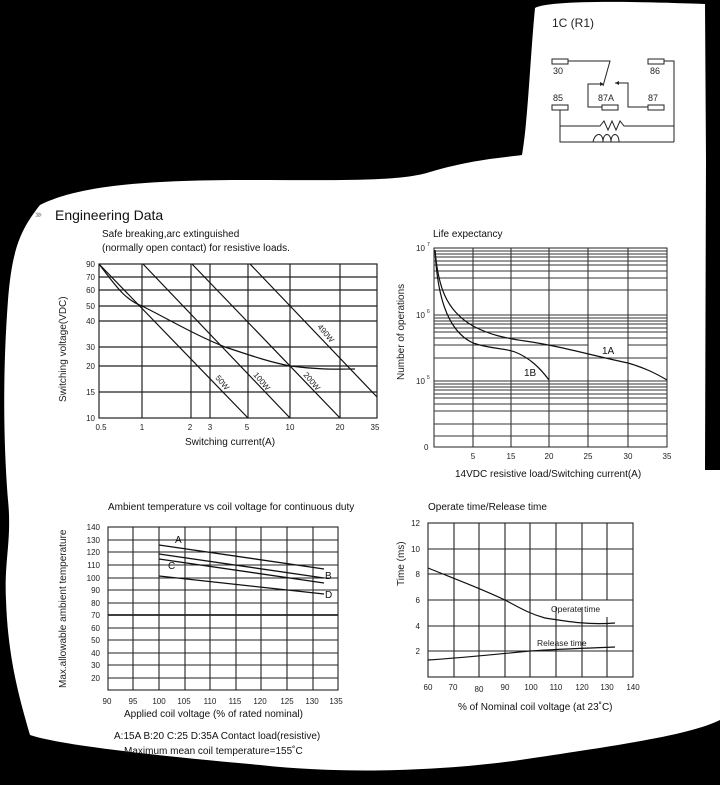 This screenshot has height=785, width=720. I want to click on series-release-time, so click(521, 653).